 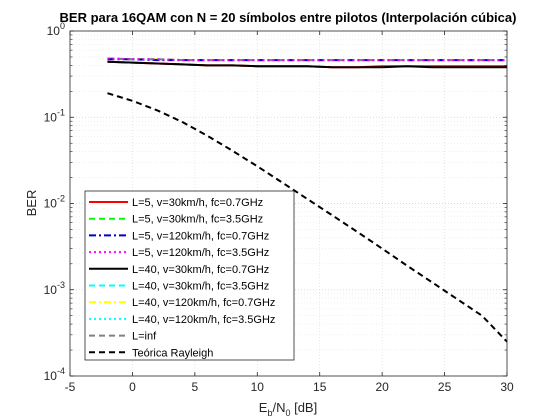 What do you see at coordinates (320, 387) in the screenshot?
I see `x-tick-label: 15` at bounding box center [320, 387].